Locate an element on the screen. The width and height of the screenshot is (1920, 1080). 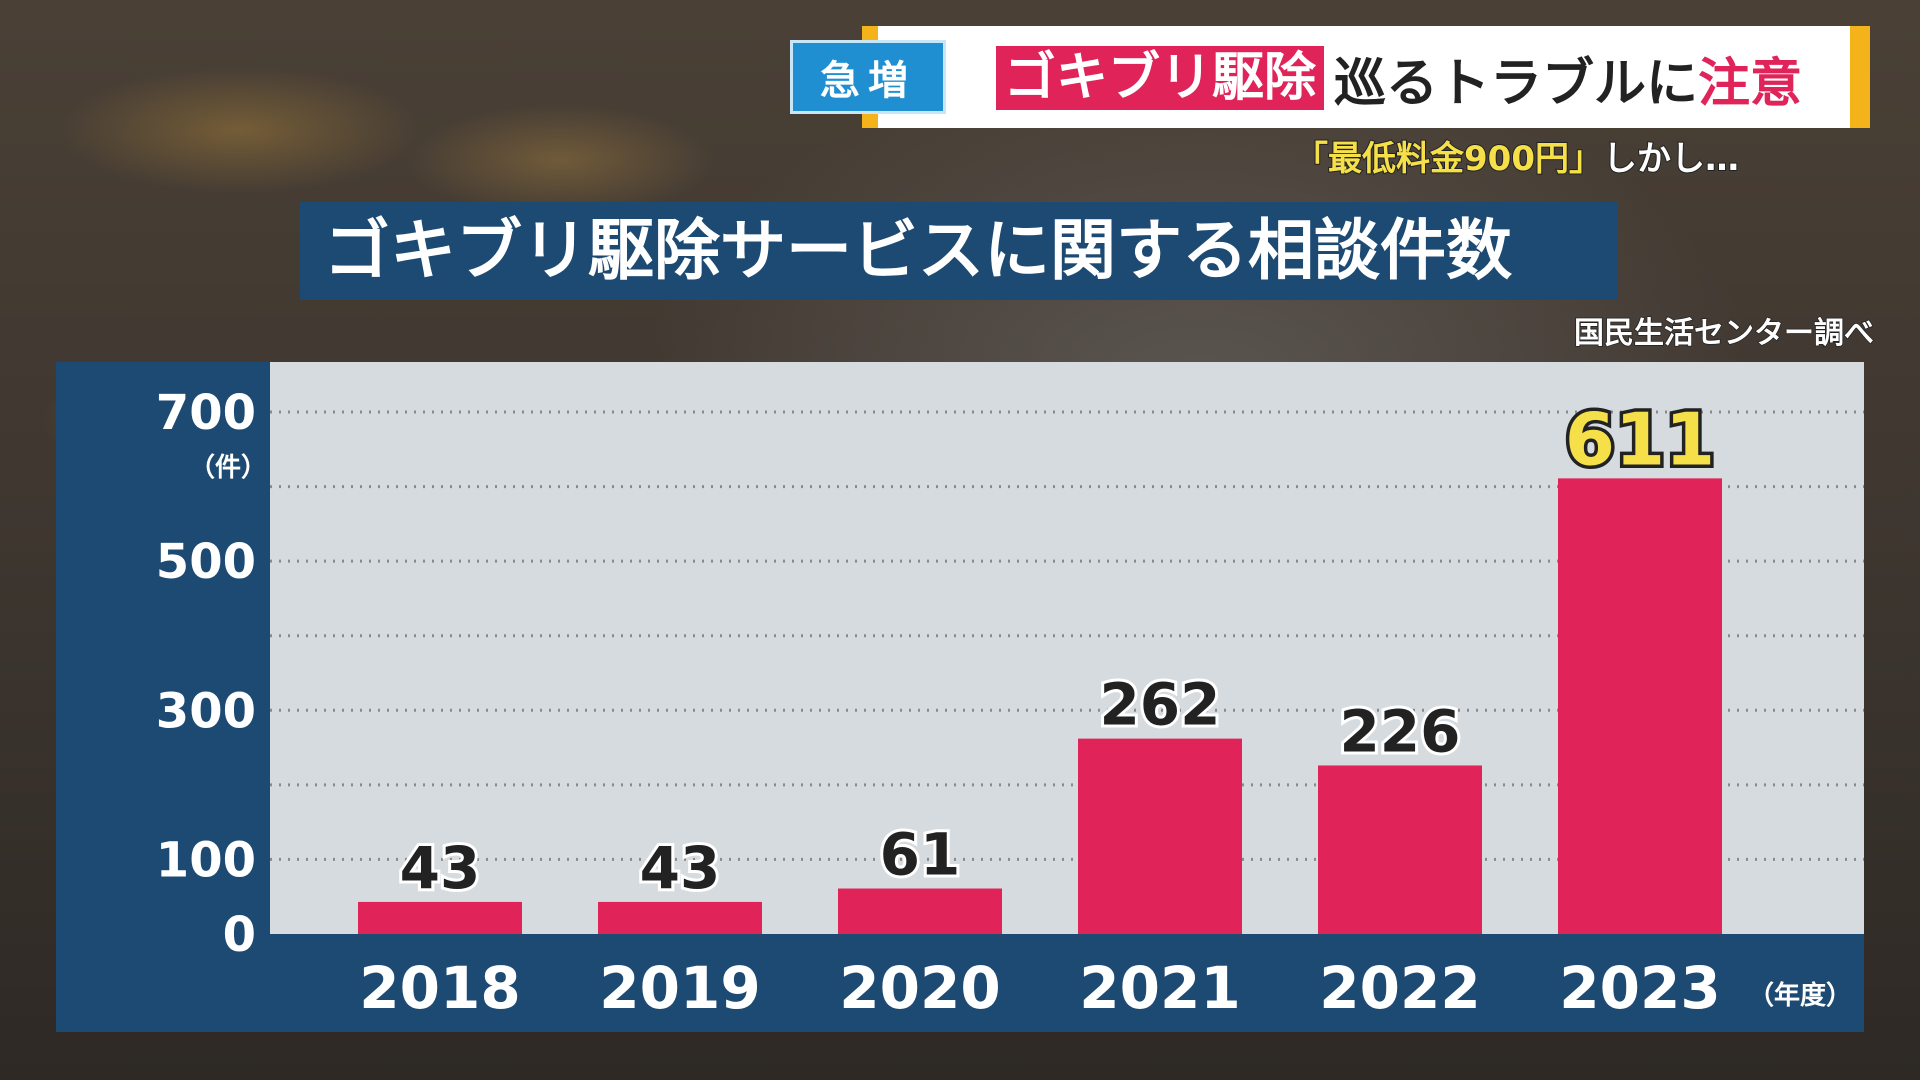
x-axis-ticks: 2018 2019 2020 2021 2022 2023 is located at coordinates (1039, 988).